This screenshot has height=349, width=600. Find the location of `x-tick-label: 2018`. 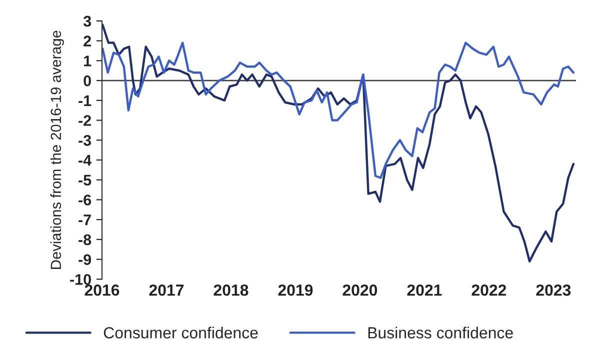

x-tick-label: 2018 is located at coordinates (231, 290).